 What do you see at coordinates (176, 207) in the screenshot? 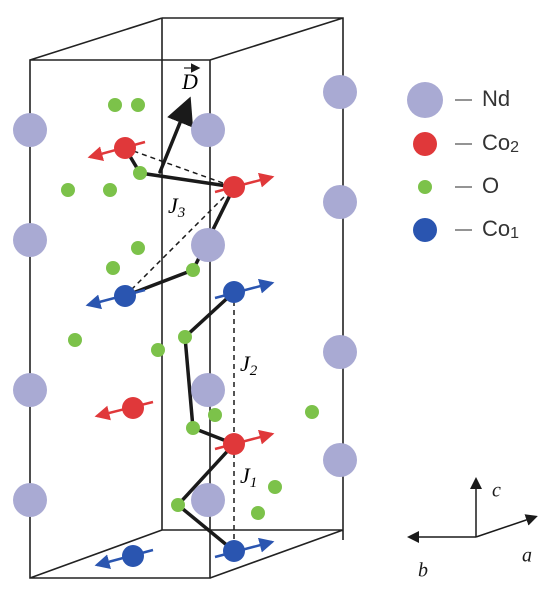
I see `coupling-j3: J3` at bounding box center [176, 207].